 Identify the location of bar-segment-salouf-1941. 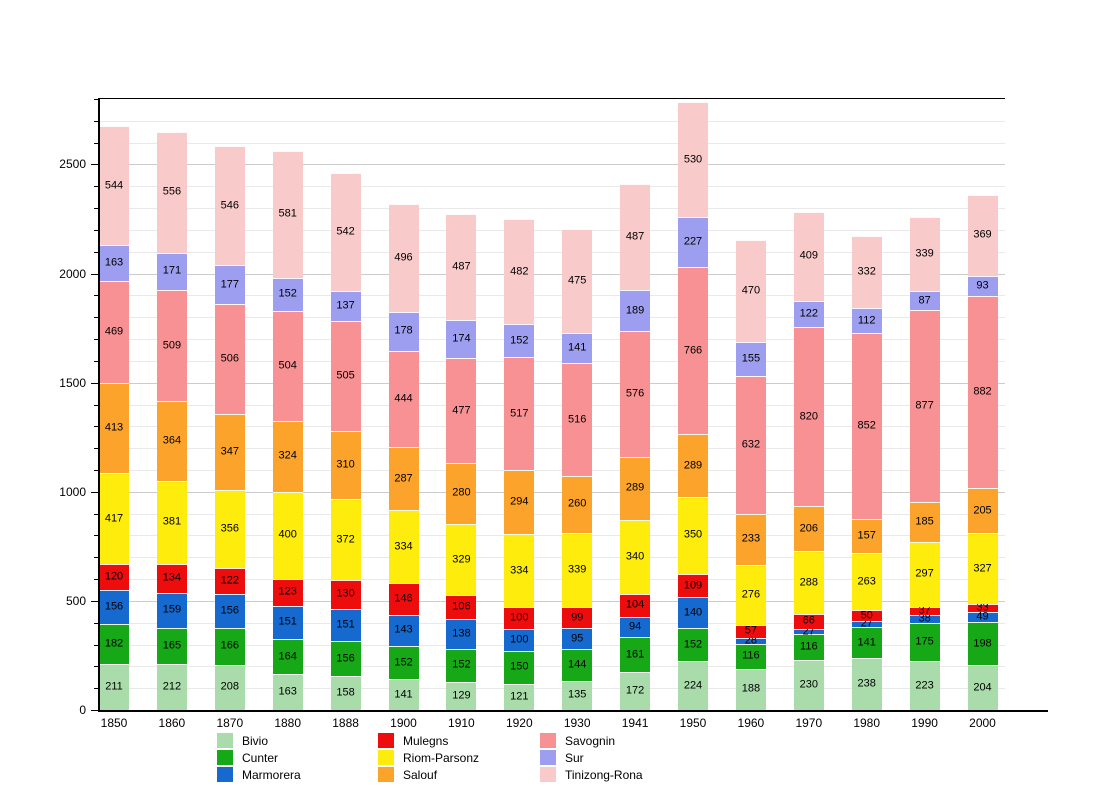
(635, 488).